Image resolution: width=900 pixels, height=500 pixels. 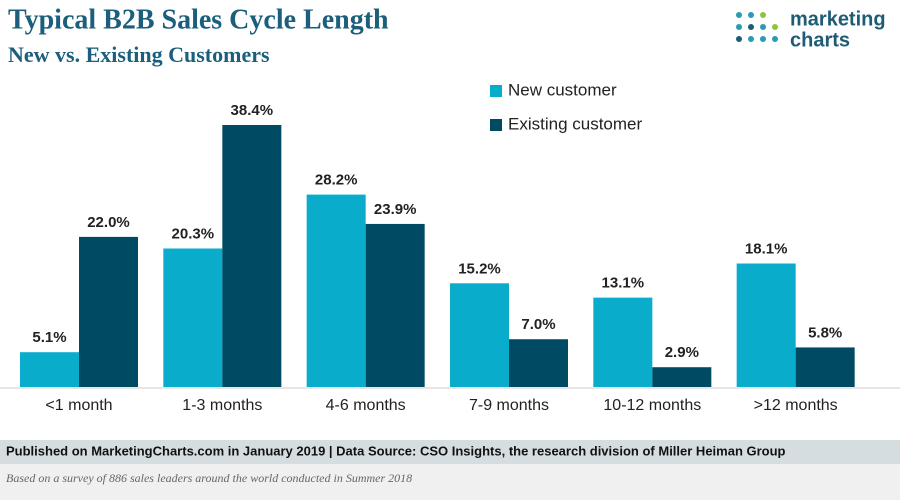 What do you see at coordinates (682, 352) in the screenshot?
I see `value-label: 2.9%` at bounding box center [682, 352].